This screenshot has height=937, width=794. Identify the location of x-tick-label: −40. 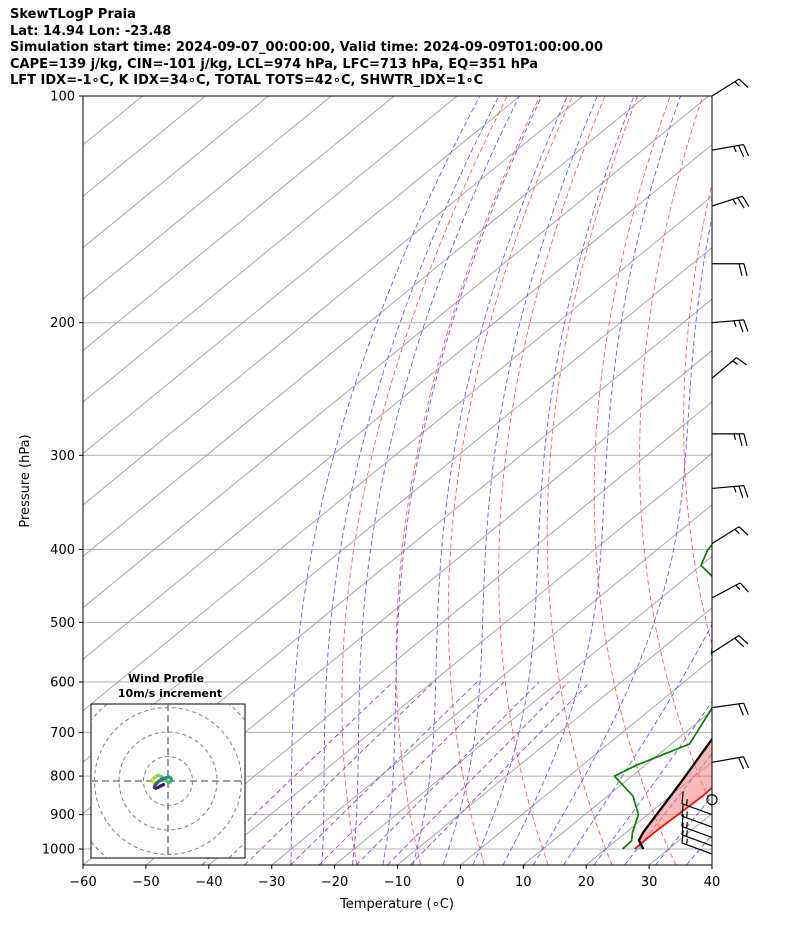
(208, 882).